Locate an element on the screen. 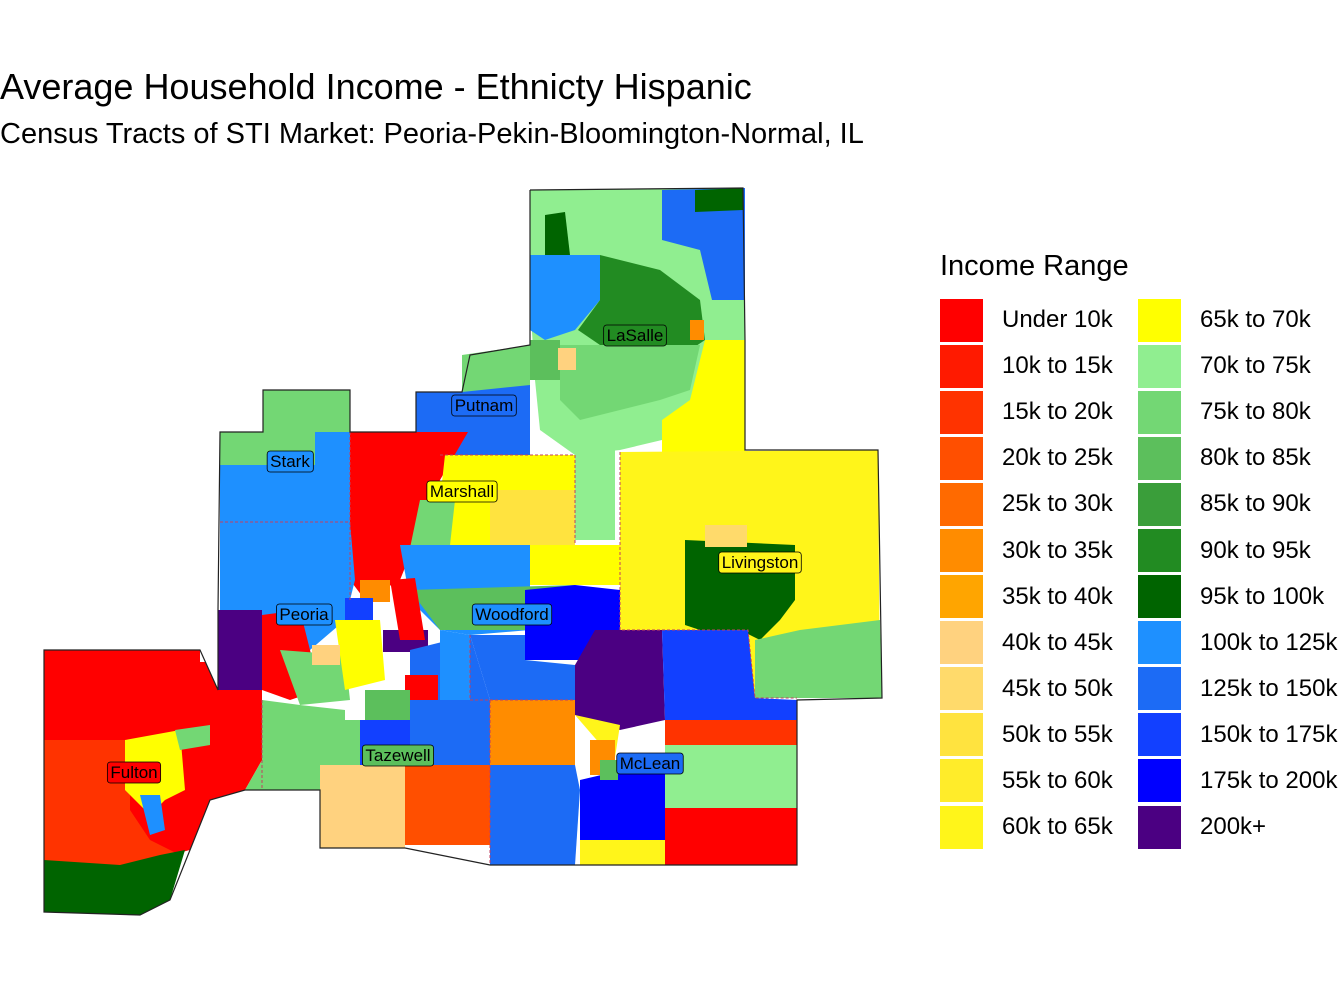 Image resolution: width=1344 pixels, height=1008 pixels. county-lasalle is located at coordinates (637, 364).